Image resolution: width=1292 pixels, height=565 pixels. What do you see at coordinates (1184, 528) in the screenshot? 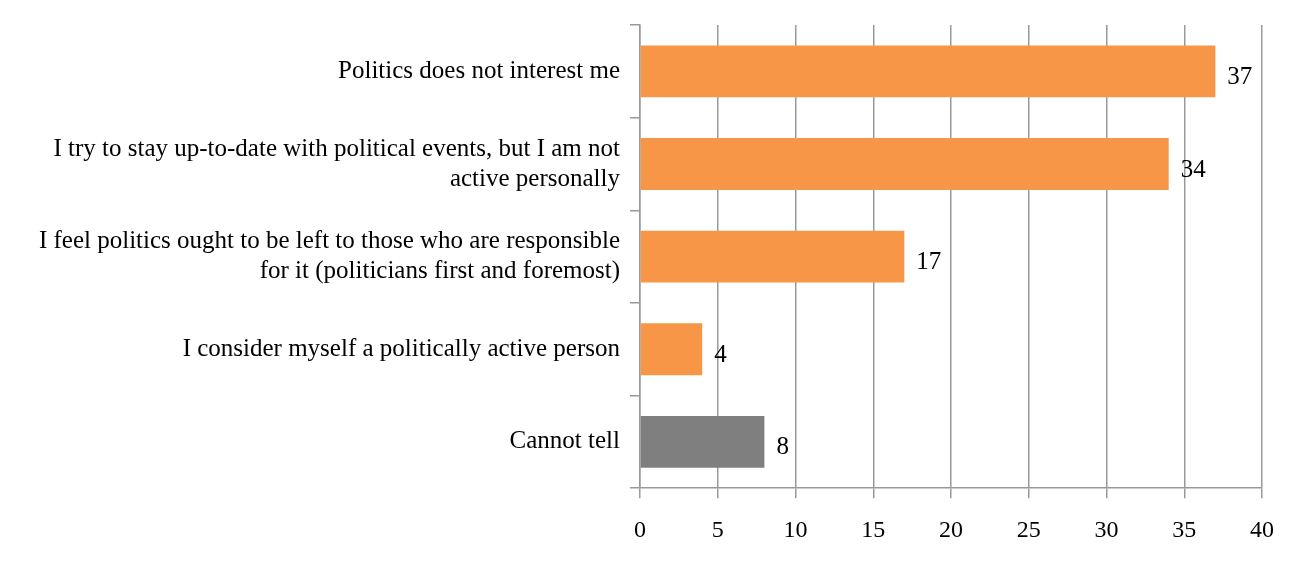
I see `x-tick-label: 35` at bounding box center [1184, 528].